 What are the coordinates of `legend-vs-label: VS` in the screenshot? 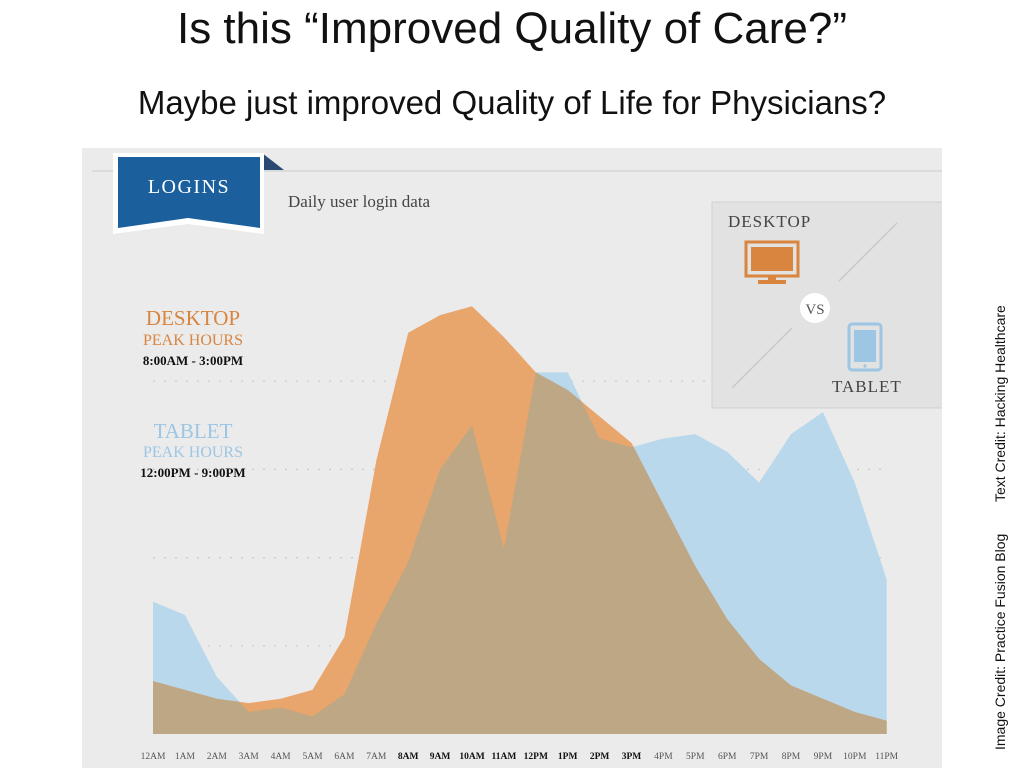 It's located at (814, 310).